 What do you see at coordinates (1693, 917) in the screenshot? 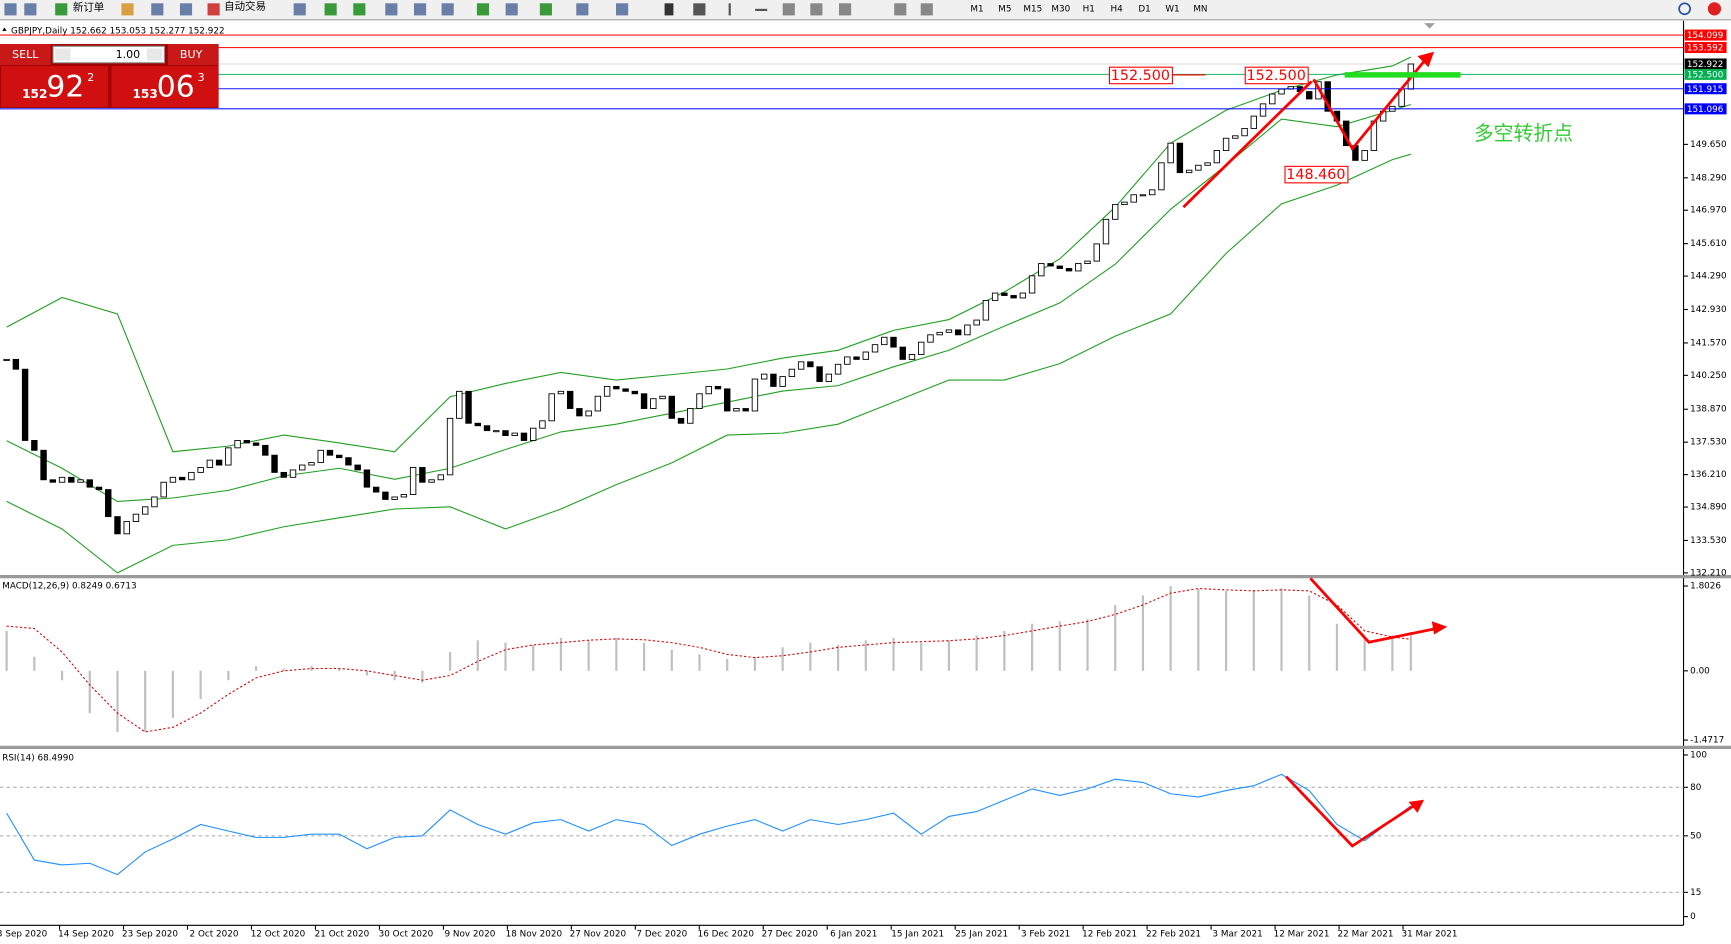
I see `y-tick-label: 0` at bounding box center [1693, 917].